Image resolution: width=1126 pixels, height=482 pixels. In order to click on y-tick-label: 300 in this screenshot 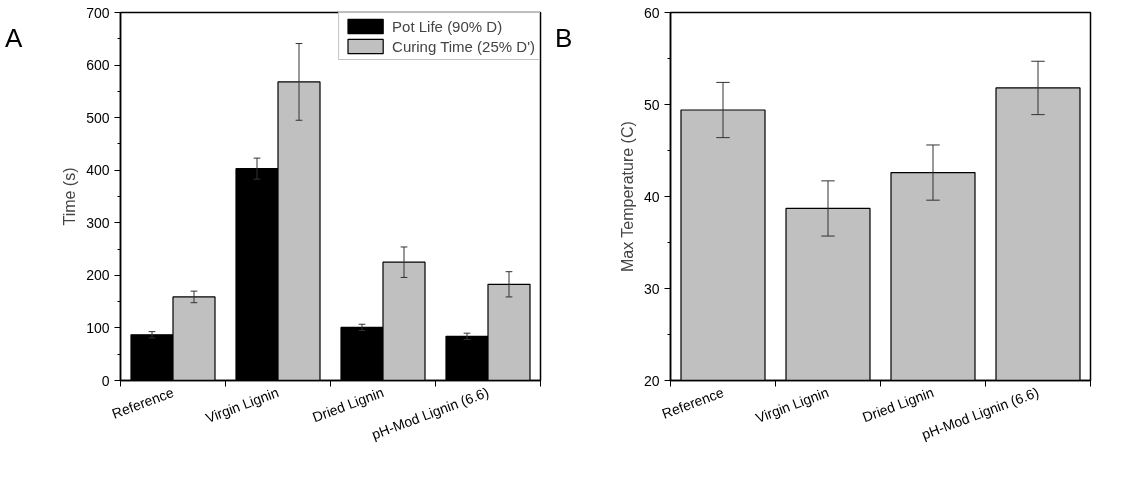, I will do `click(98, 222)`.